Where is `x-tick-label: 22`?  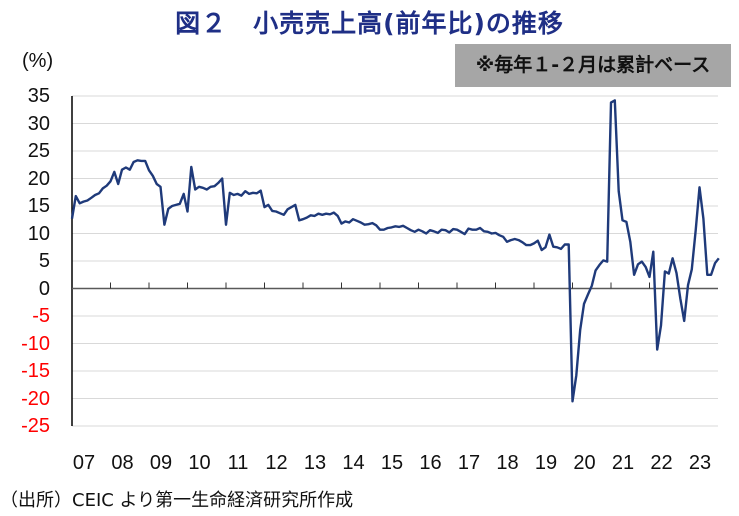
x-tick-label: 22 is located at coordinates (661, 463).